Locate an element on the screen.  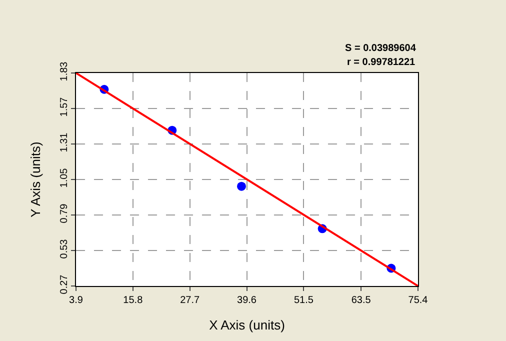
x-axis-title: X Axis (units) is located at coordinates (247, 325).